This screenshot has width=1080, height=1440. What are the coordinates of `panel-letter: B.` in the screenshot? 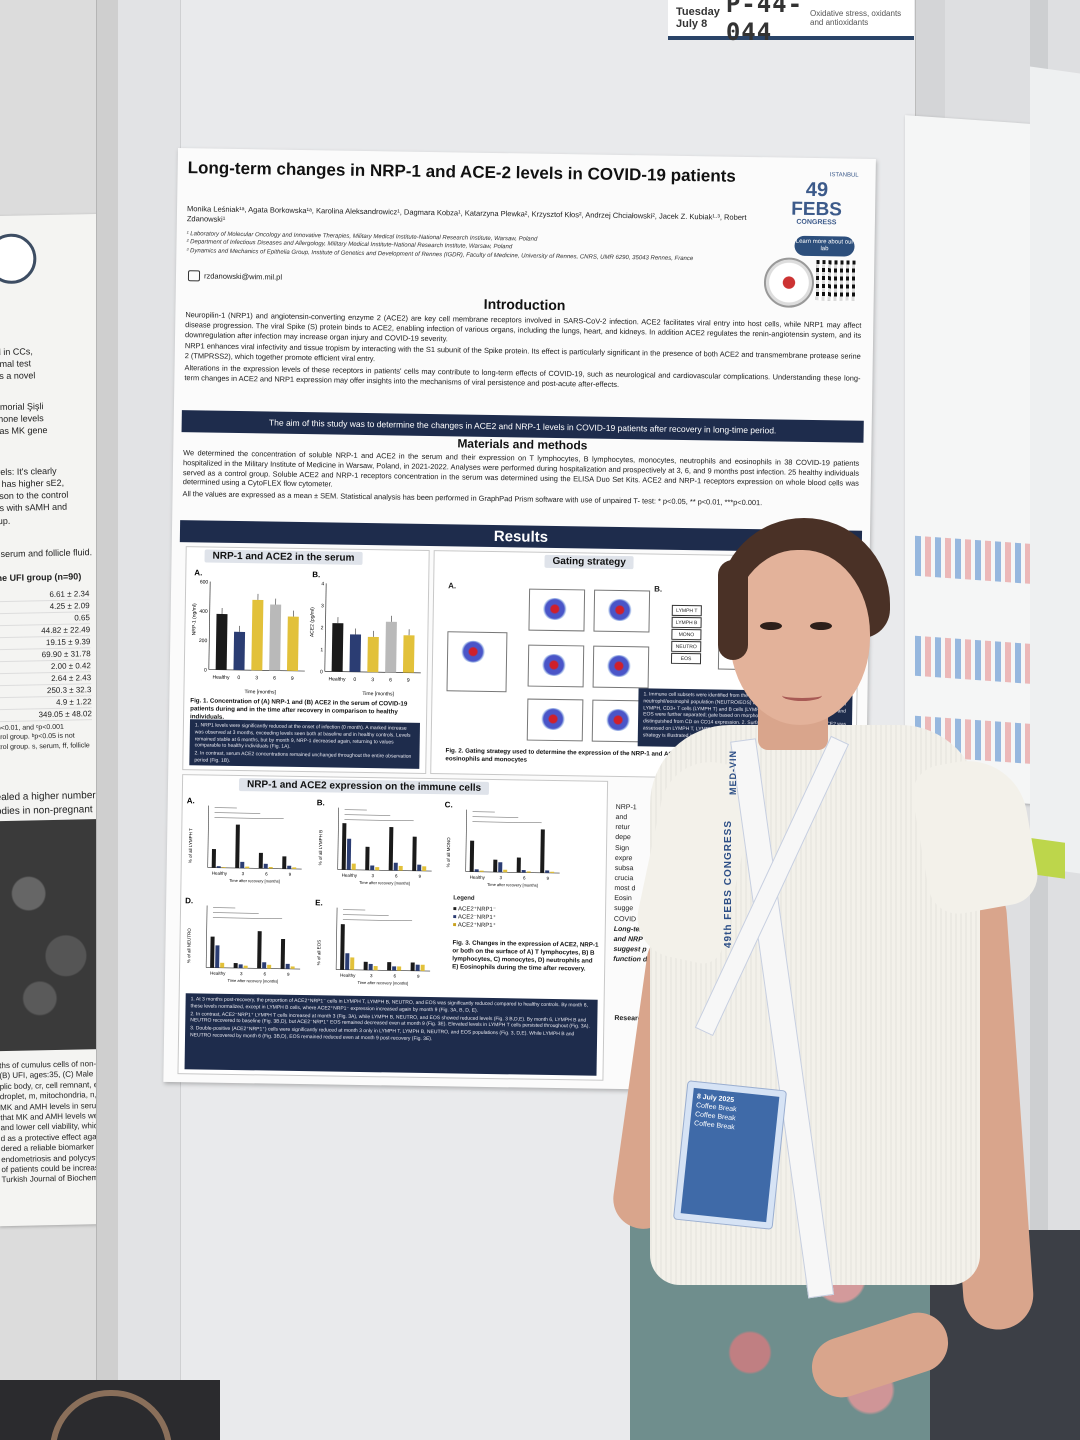 It's located at (321, 802).